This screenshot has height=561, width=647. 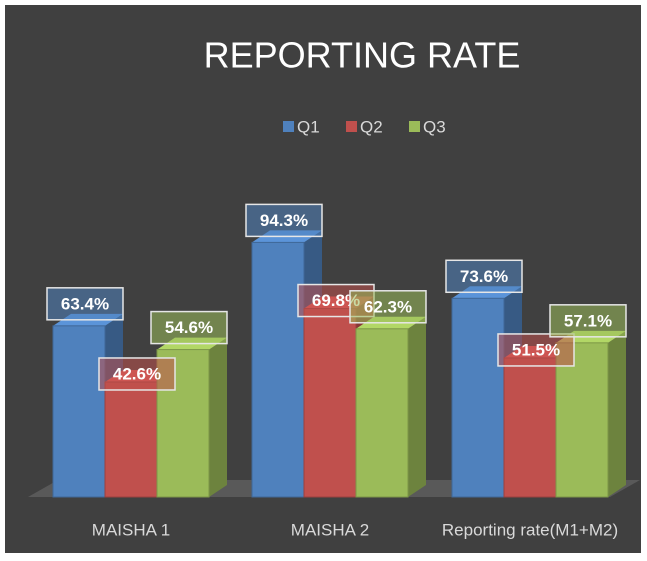 What do you see at coordinates (434, 126) in the screenshot?
I see `legend-label: Q3` at bounding box center [434, 126].